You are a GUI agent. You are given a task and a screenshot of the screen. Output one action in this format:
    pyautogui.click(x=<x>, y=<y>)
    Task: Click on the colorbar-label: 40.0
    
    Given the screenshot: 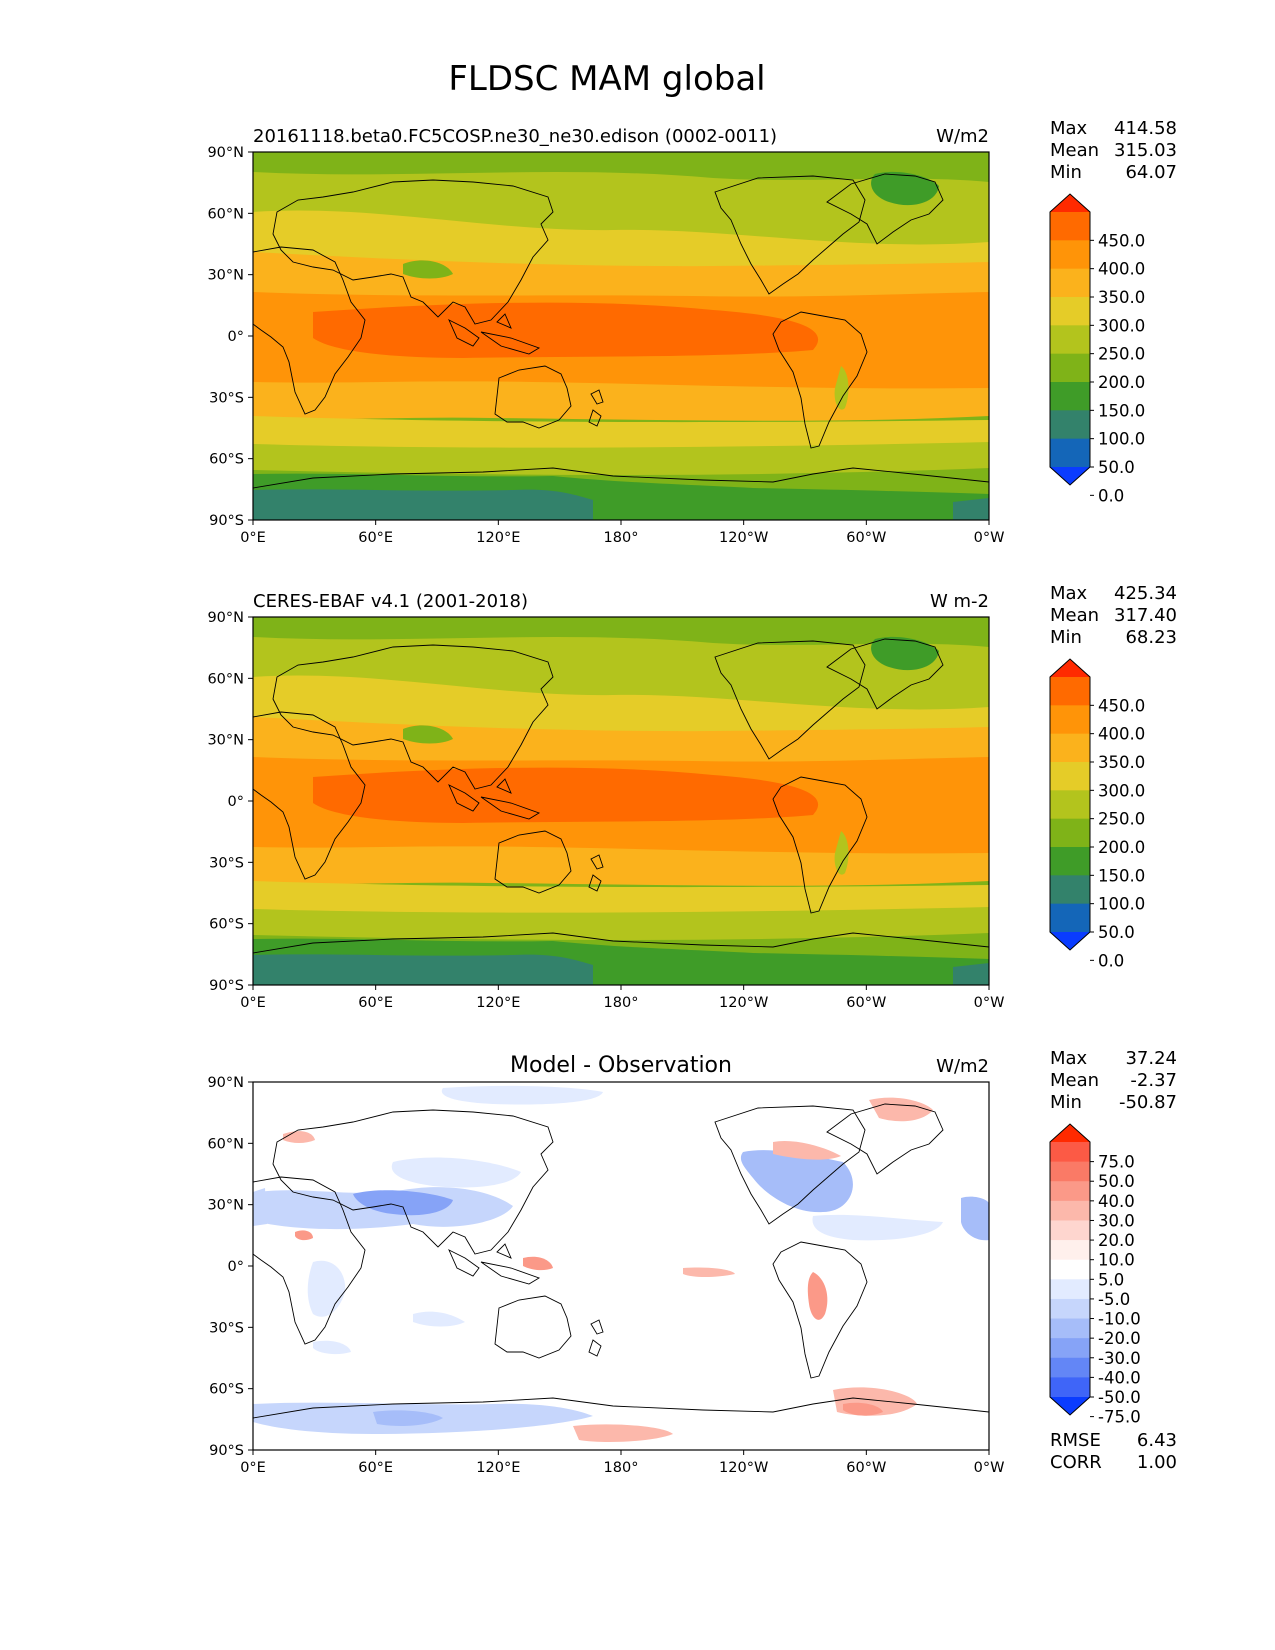 What is the action you would take?
    pyautogui.click(x=1116, y=1201)
    